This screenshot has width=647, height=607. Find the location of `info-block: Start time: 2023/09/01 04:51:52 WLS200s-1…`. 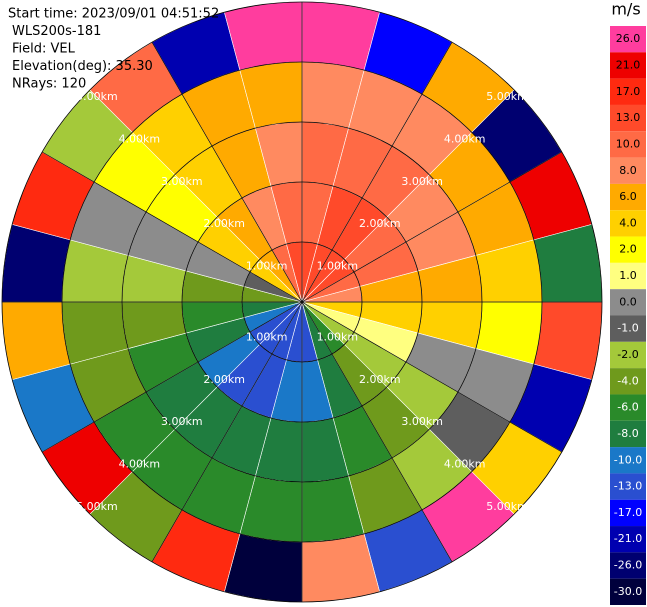

info-block: Start time: 2023/09/01 04:51:52 WLS200s-1… is located at coordinates (113, 49).